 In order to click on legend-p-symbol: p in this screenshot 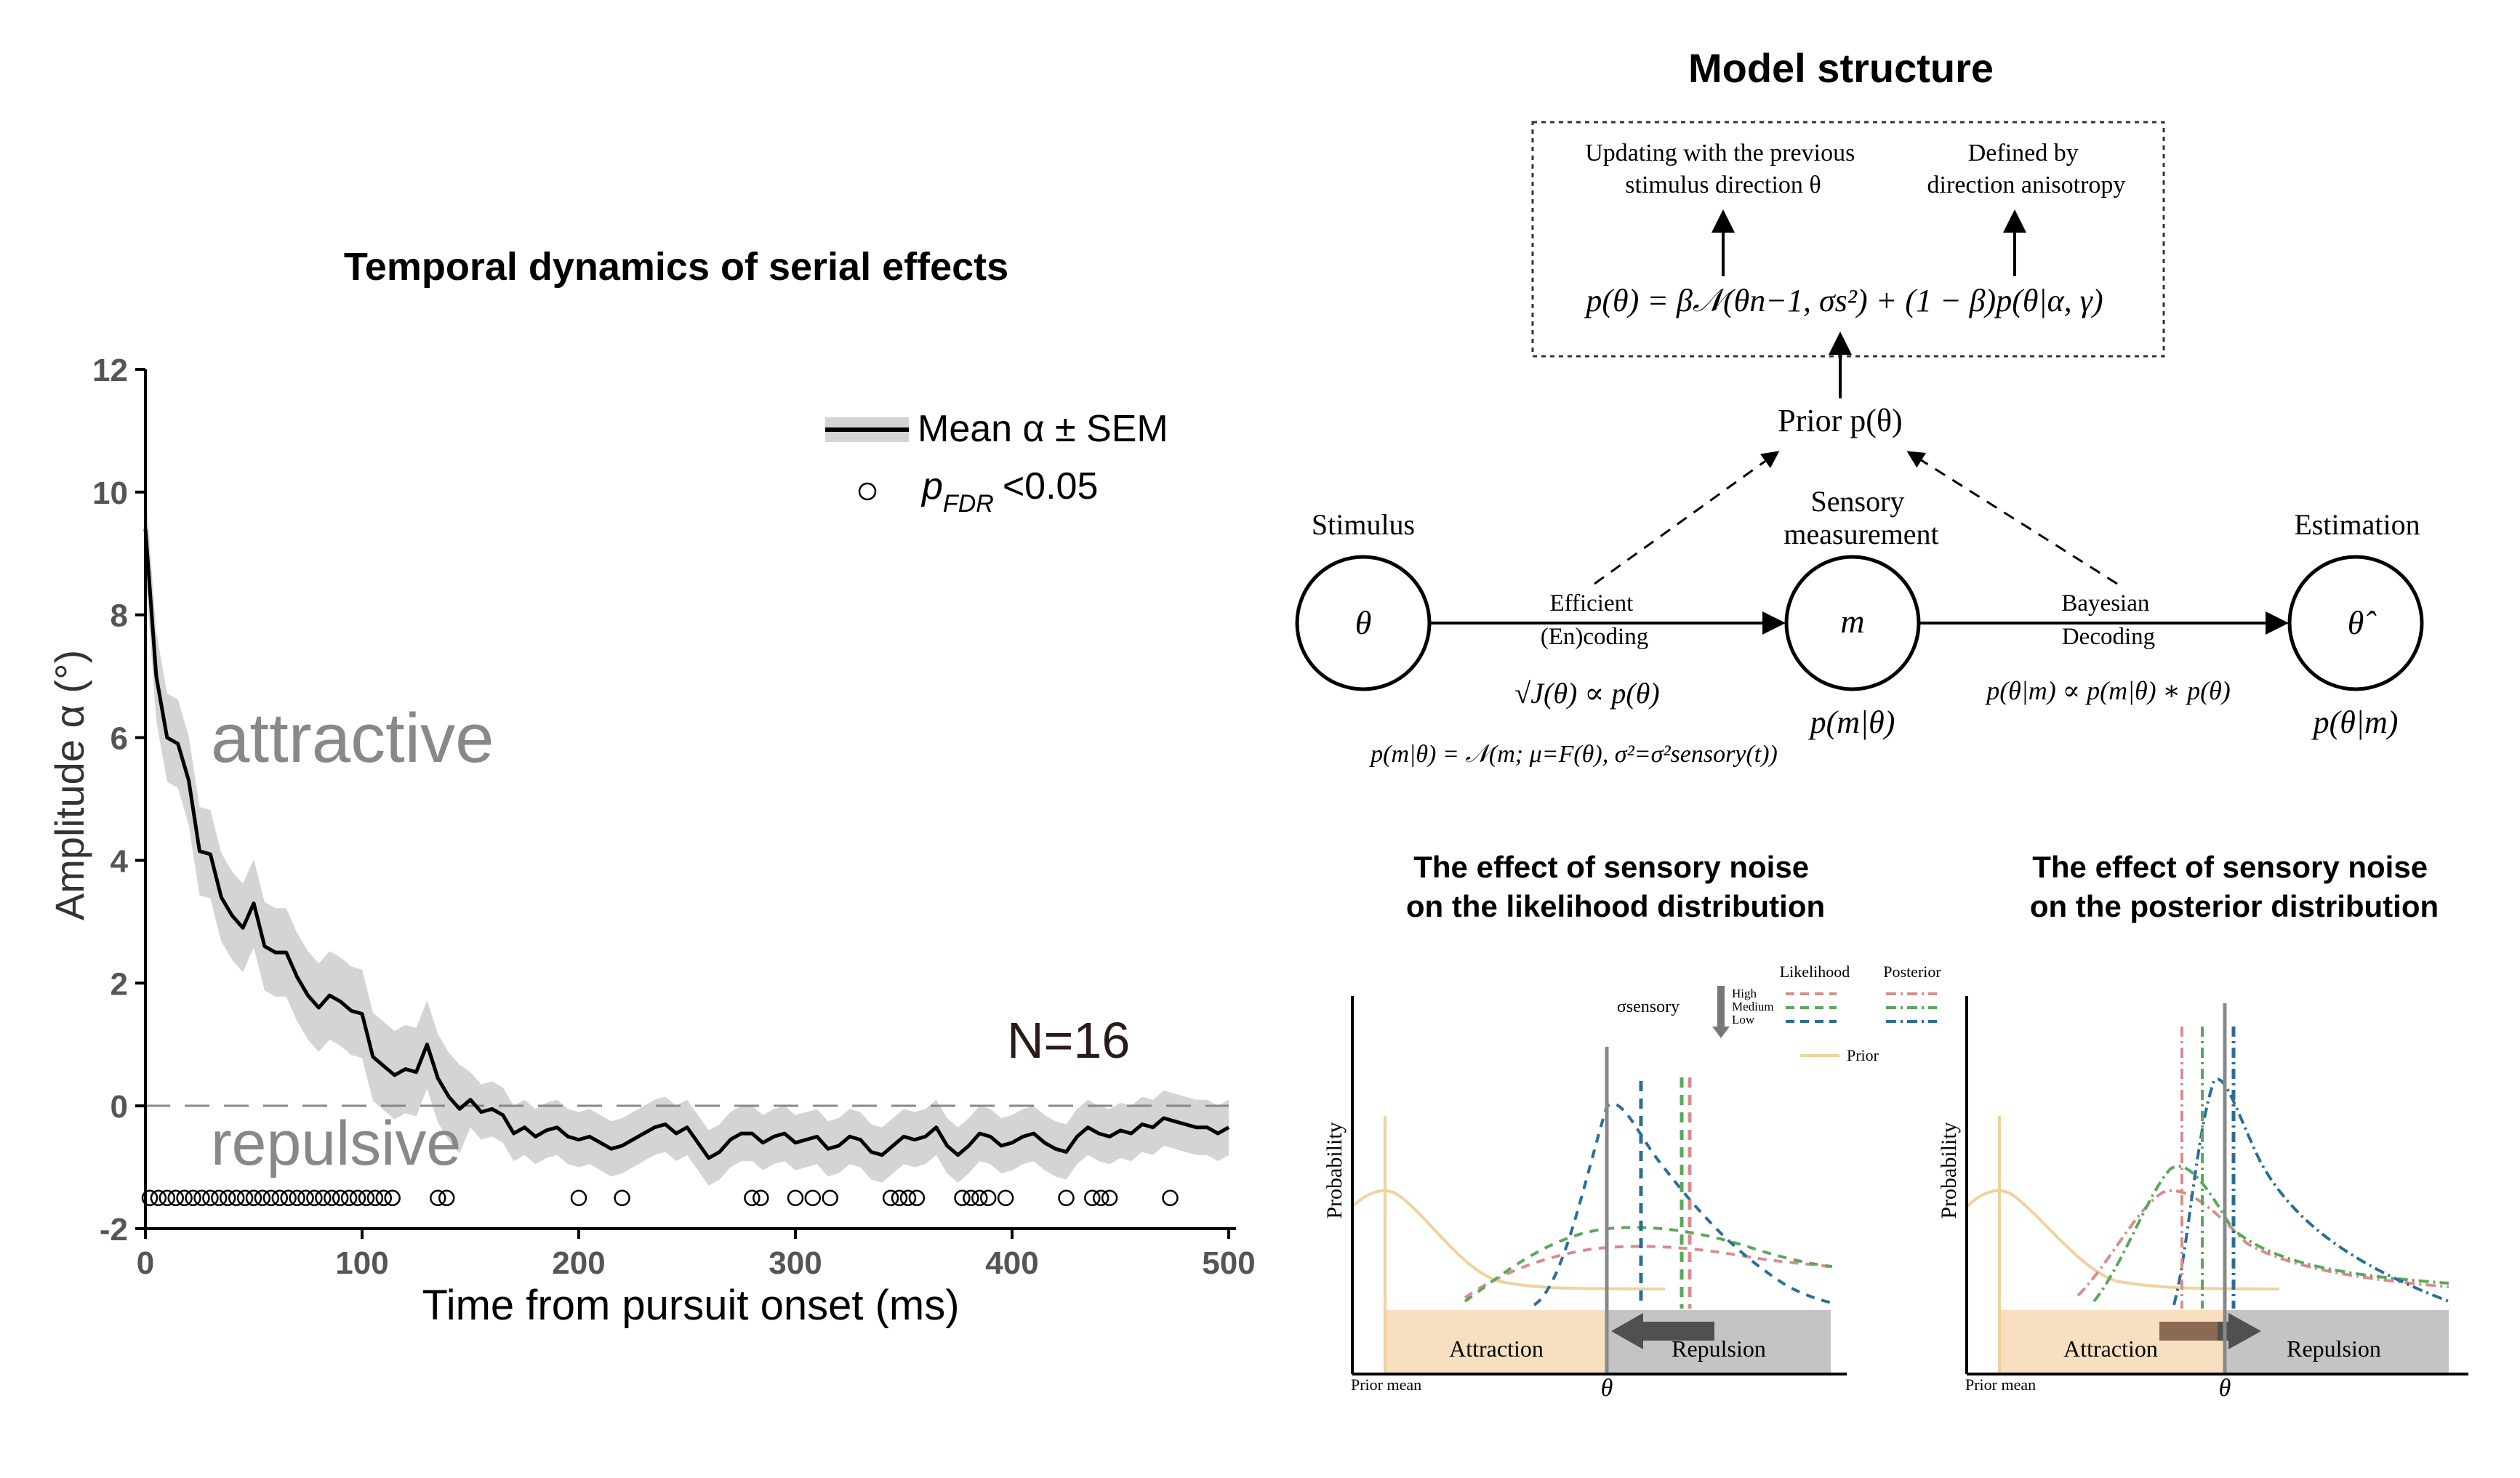, I will do `click(932, 486)`.